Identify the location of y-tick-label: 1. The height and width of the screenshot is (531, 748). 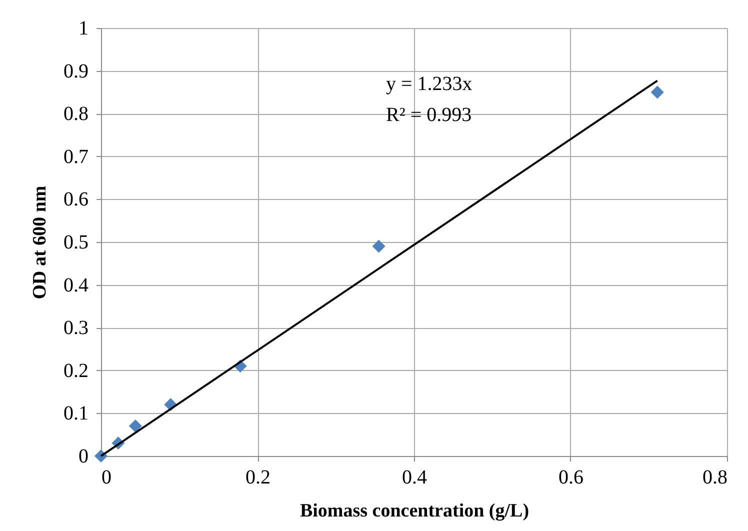
(83, 29).